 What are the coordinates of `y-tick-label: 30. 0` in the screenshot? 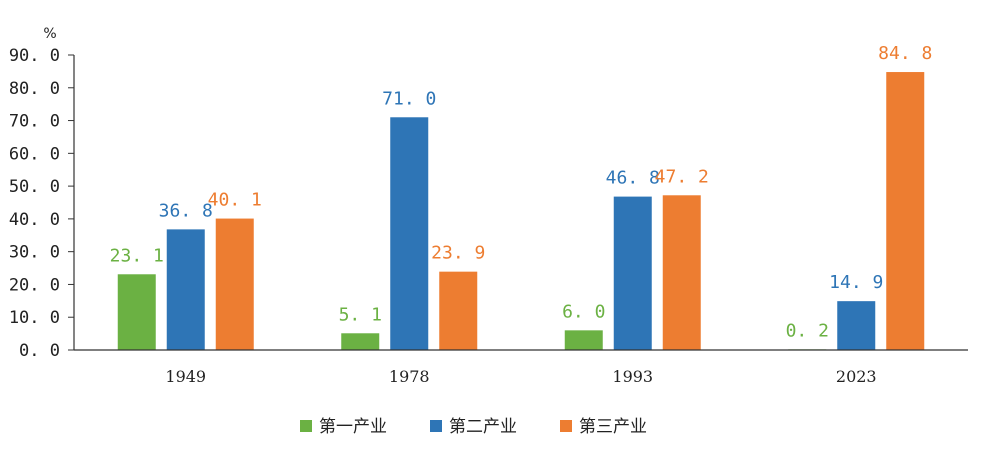 It's located at (34, 253).